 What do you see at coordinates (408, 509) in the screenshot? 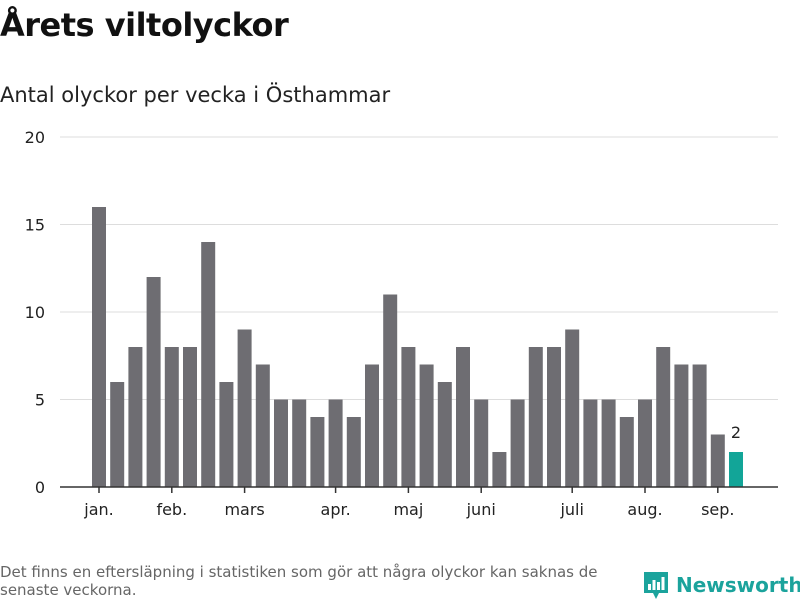
I see `x-tick-label: maj` at bounding box center [408, 509].